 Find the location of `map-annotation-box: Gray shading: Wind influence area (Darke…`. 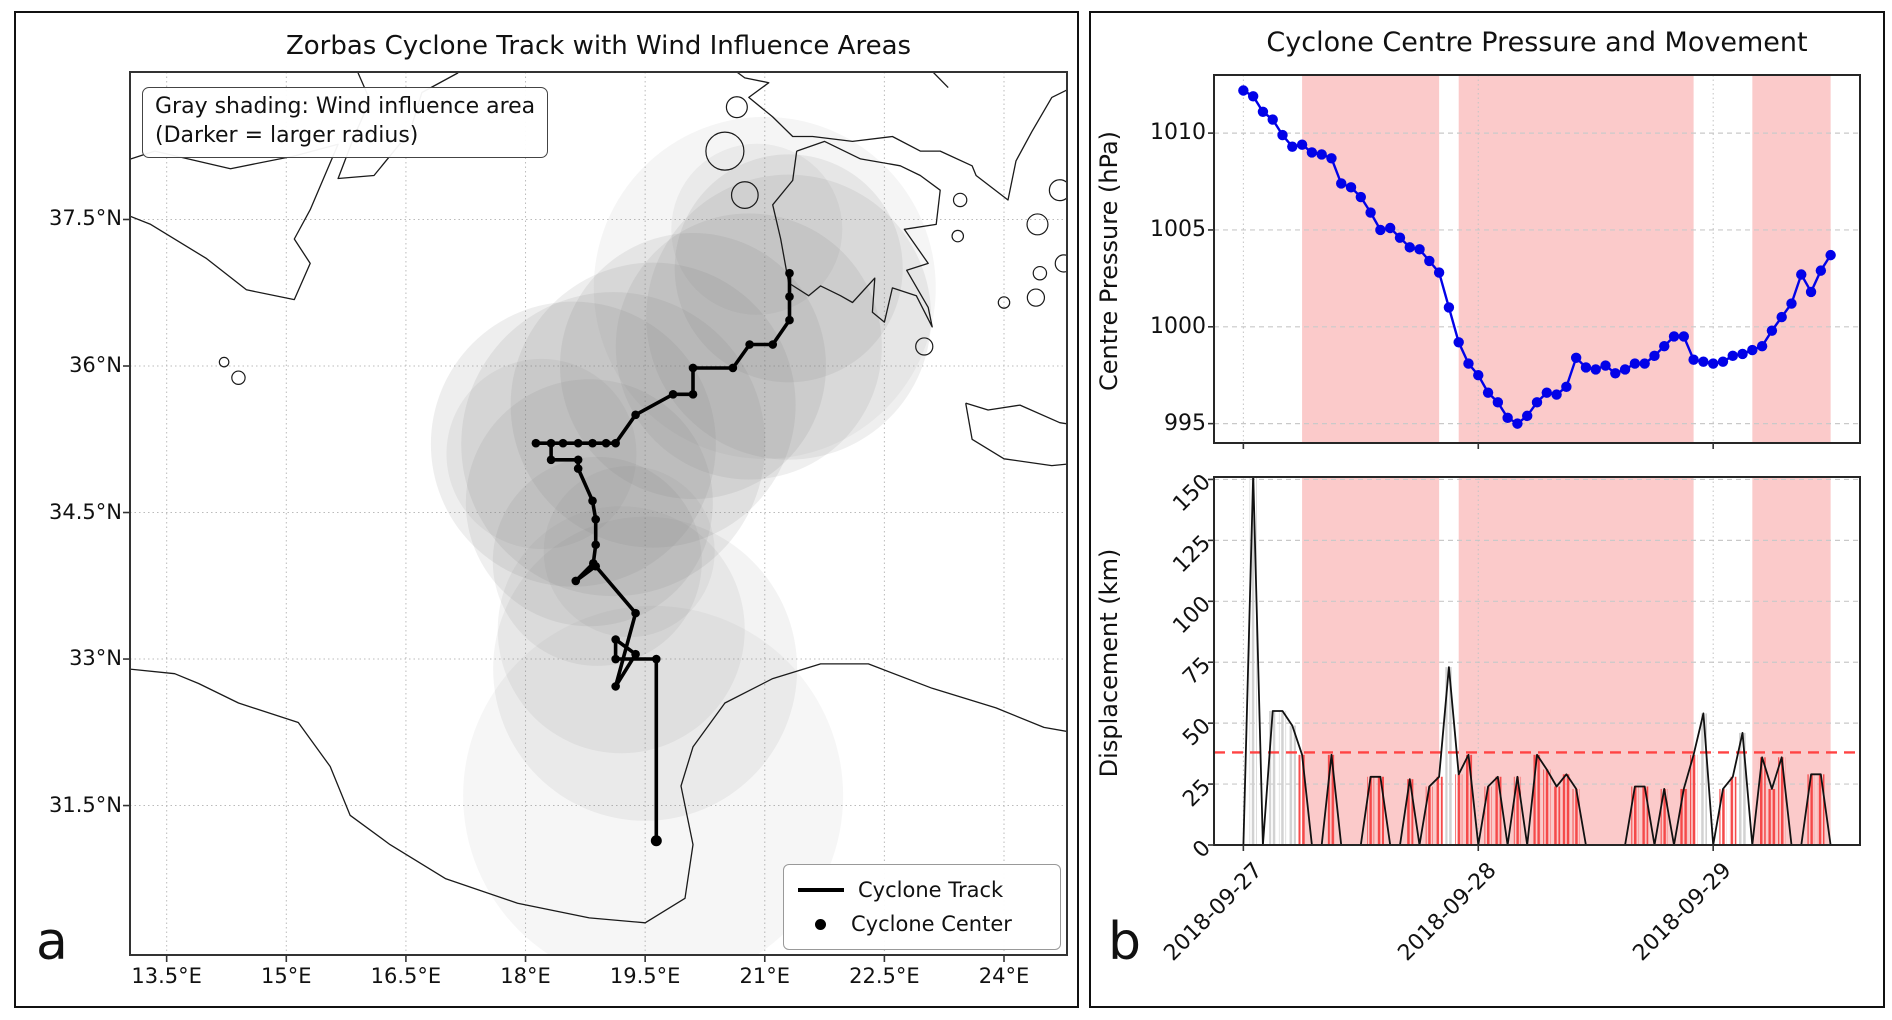

map-annotation-box: Gray shading: Wind influence area (Darke… is located at coordinates (345, 123).